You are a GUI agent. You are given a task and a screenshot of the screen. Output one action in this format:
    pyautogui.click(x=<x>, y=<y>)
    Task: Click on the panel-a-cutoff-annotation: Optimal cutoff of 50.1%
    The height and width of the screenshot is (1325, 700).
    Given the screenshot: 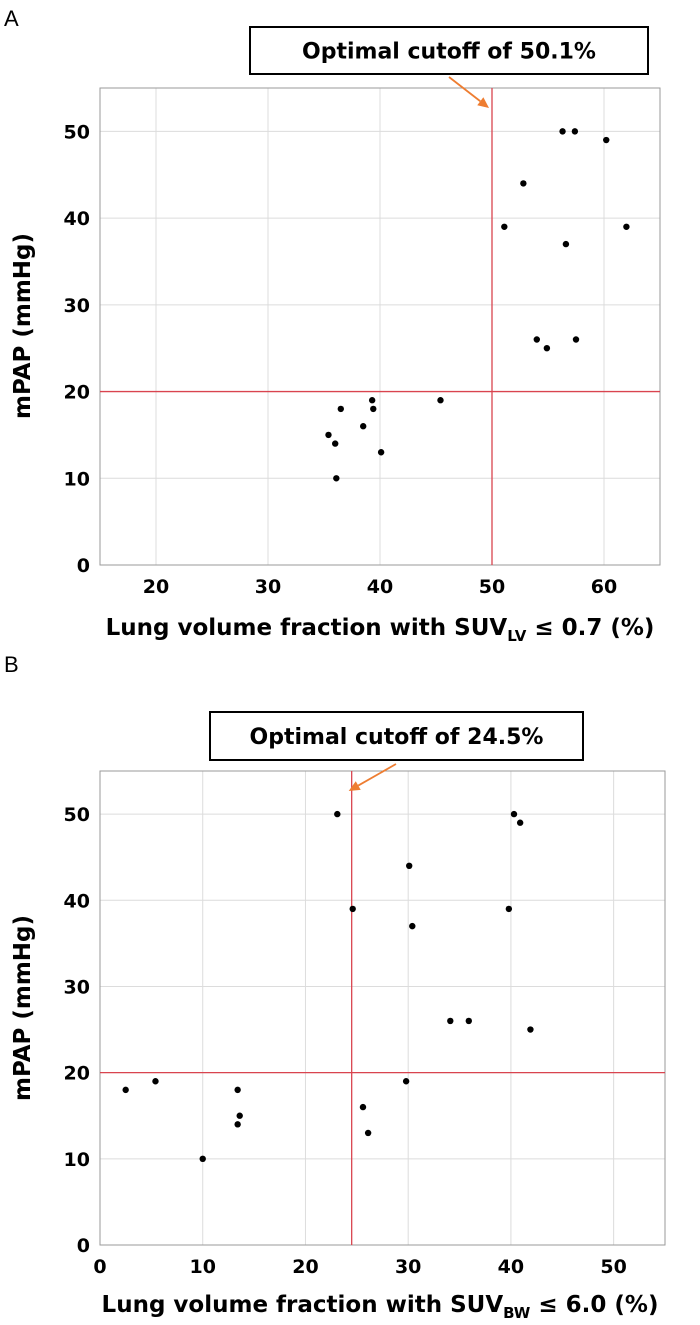 What is the action you would take?
    pyautogui.click(x=449, y=67)
    